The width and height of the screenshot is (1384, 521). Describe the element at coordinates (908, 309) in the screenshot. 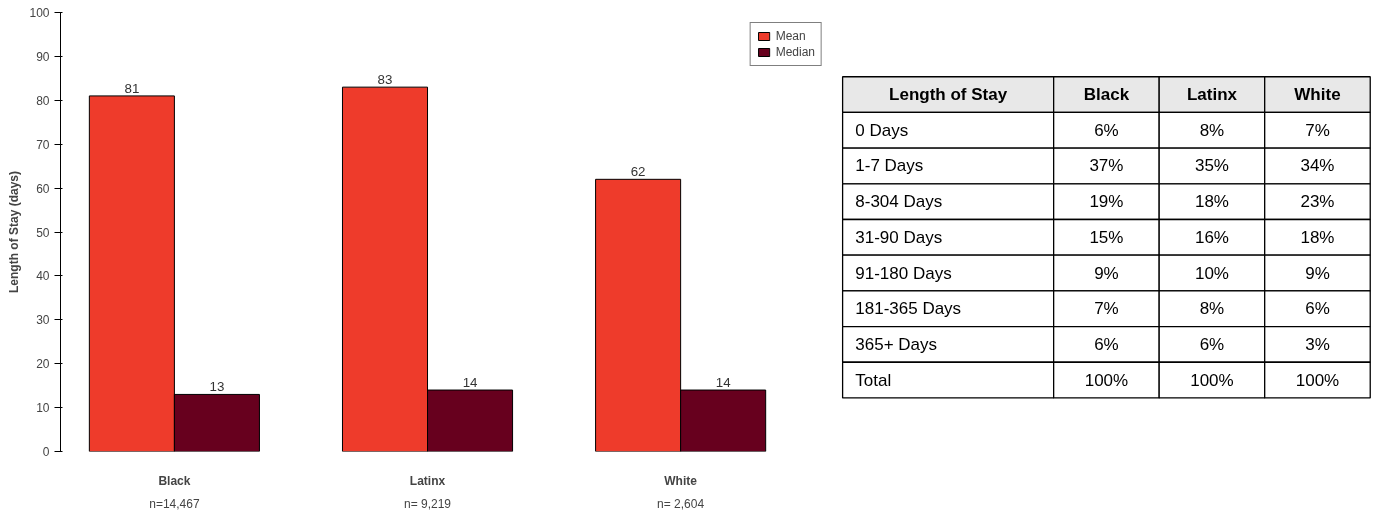

I see `category-label: 181-365 Days` at that location.